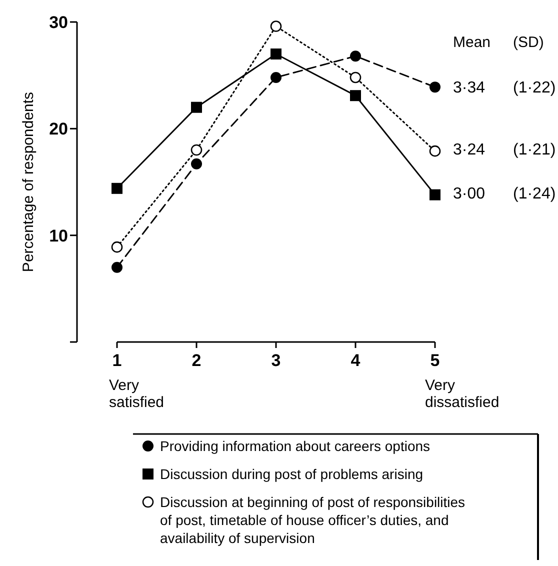 Image resolution: width=558 pixels, height=566 pixels. Describe the element at coordinates (435, 360) in the screenshot. I see `x-tick-label: 5` at that location.